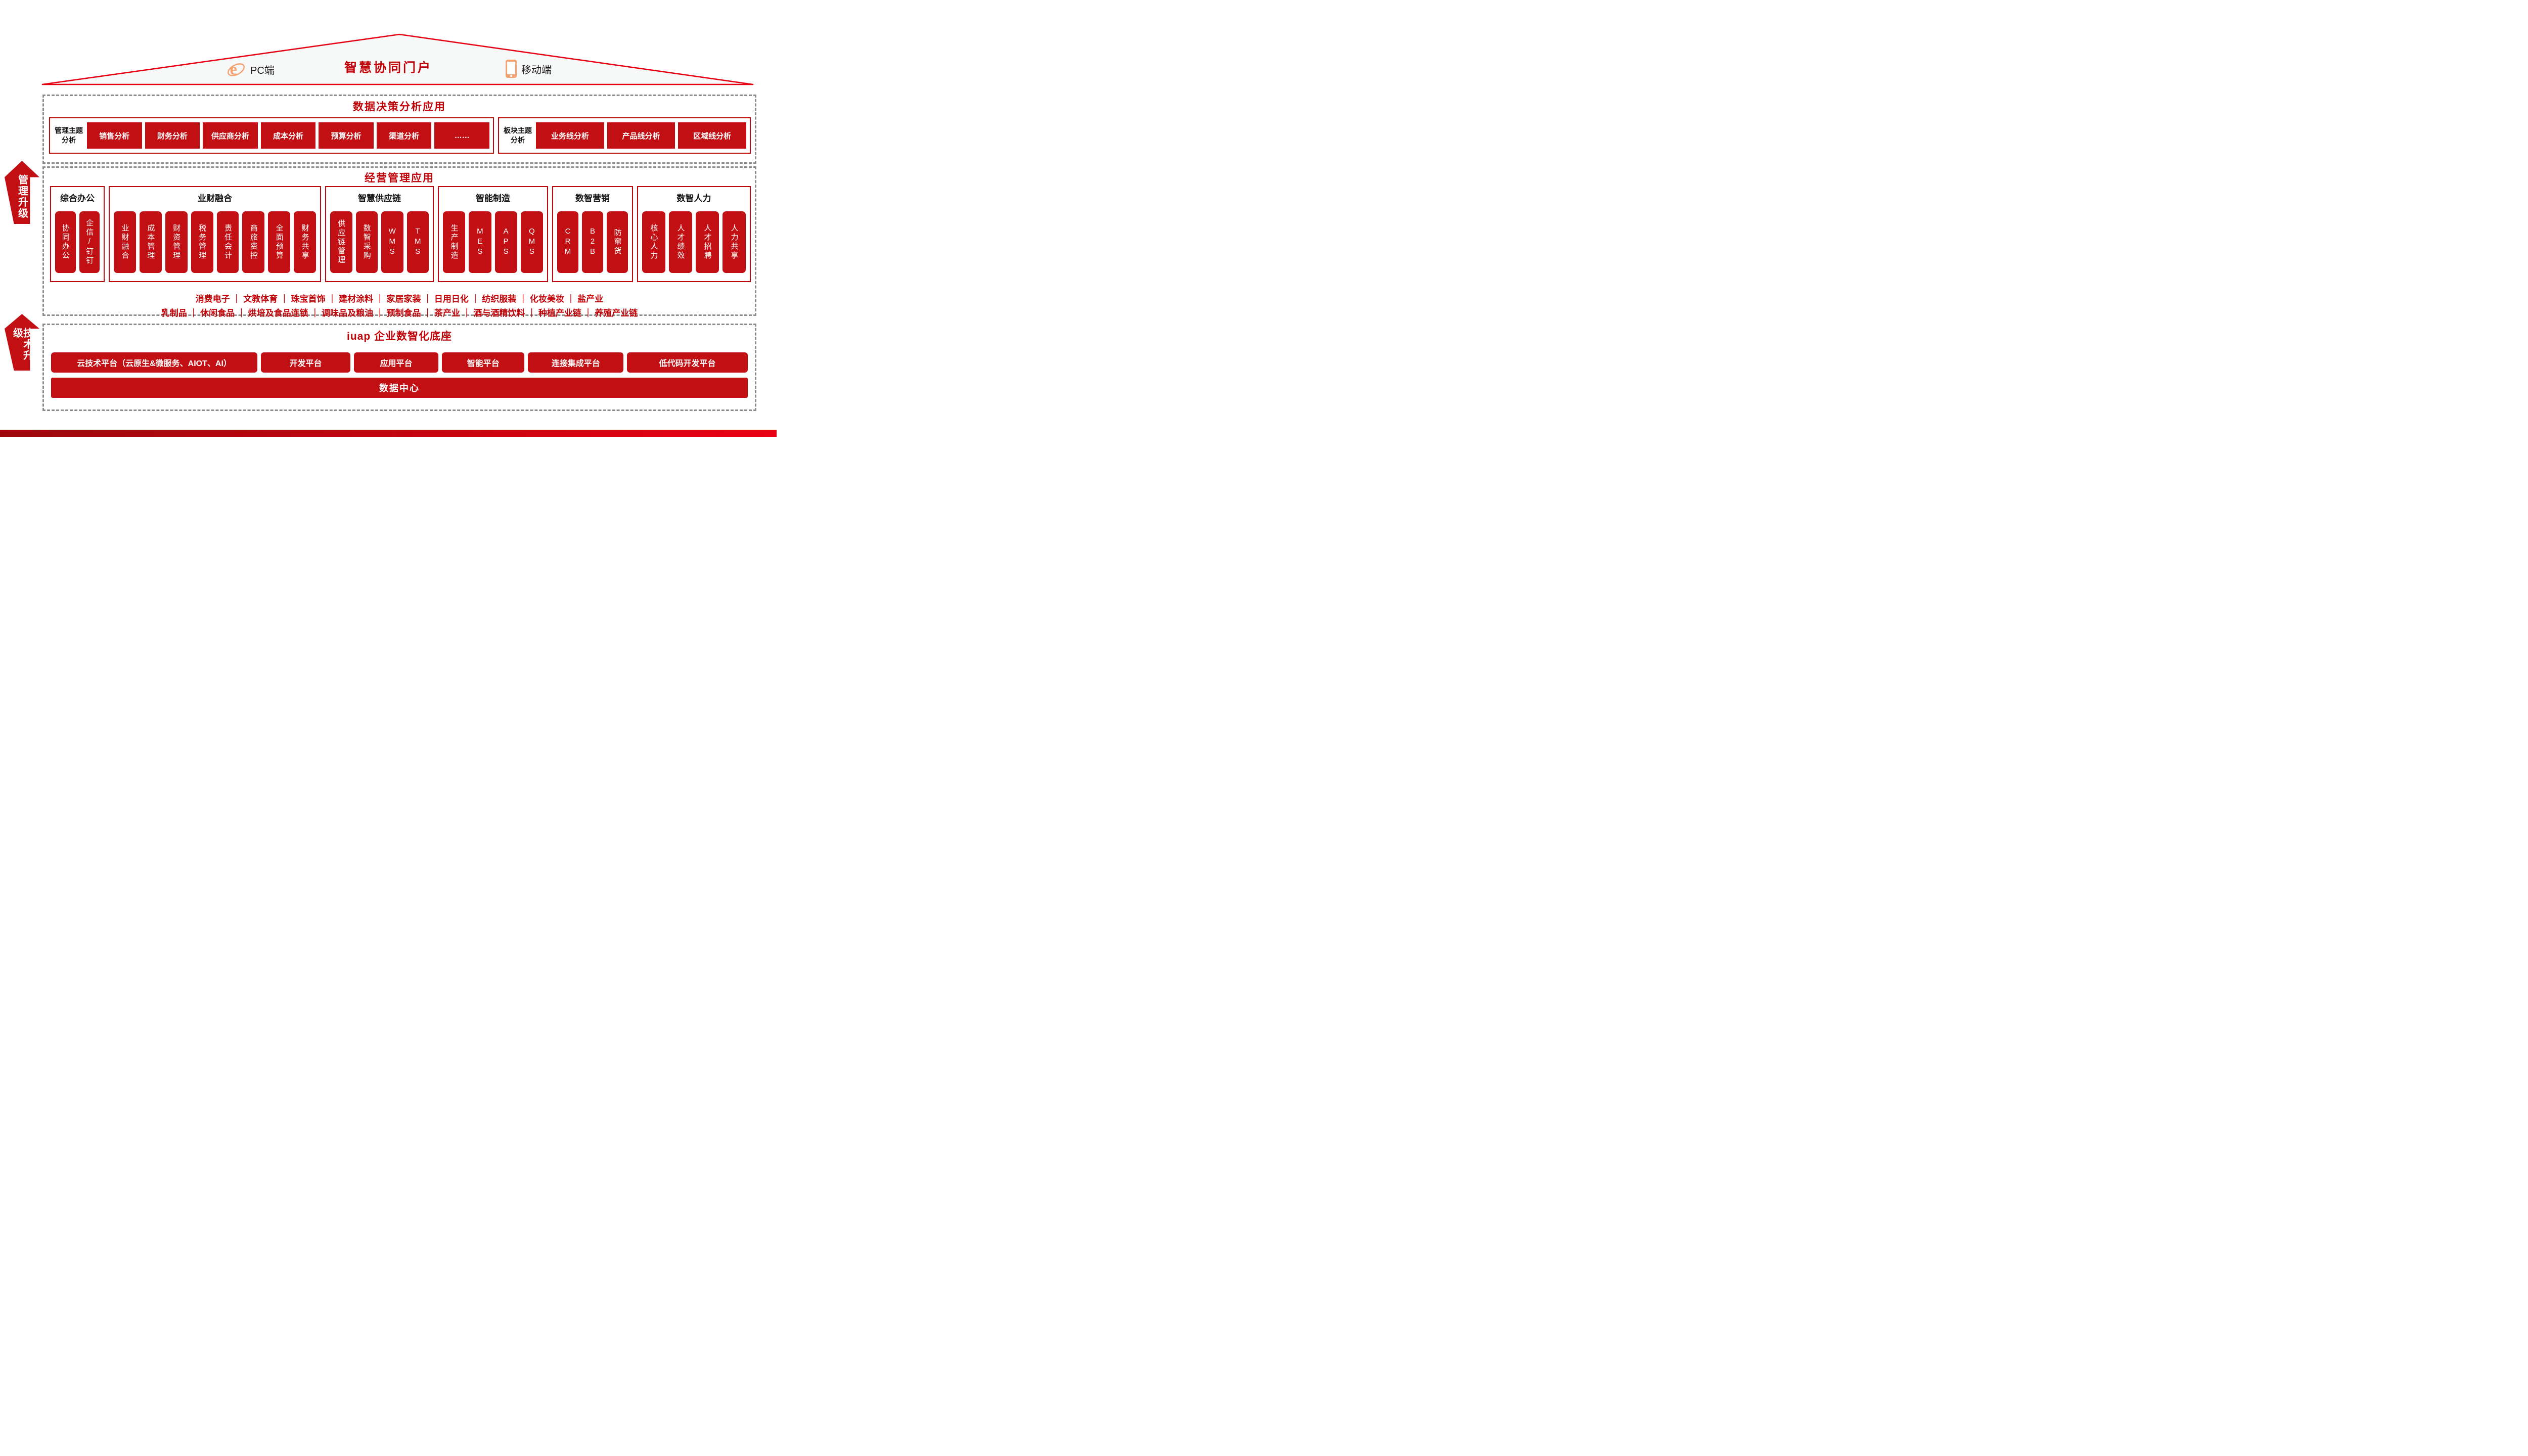  What do you see at coordinates (400, 107) in the screenshot?
I see `section-title-decision-analysis: 数据决策分析应用` at bounding box center [400, 107].